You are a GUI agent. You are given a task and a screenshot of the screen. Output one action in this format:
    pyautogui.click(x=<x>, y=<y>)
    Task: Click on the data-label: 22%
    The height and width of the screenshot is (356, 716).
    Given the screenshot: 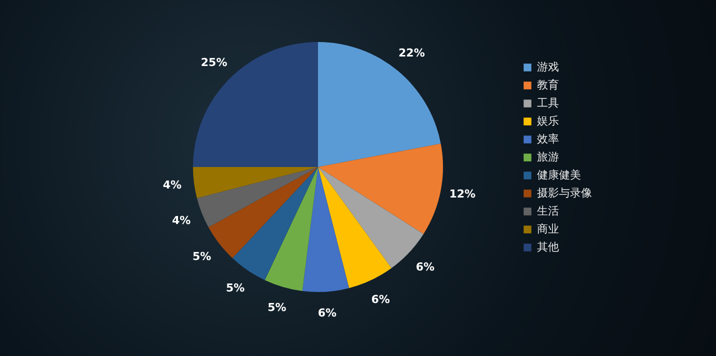 What is the action you would take?
    pyautogui.click(x=411, y=53)
    